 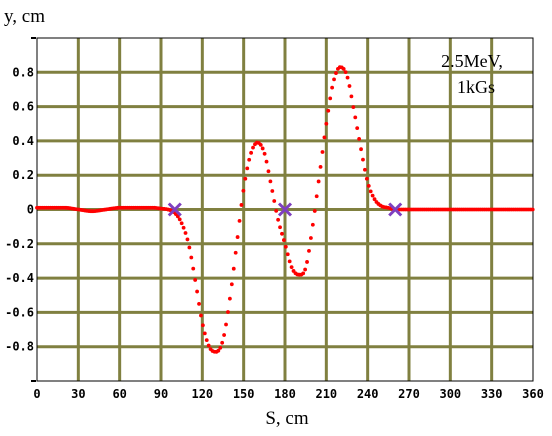 I want to click on y-tick-label: -0.4, so click(x=19, y=278).